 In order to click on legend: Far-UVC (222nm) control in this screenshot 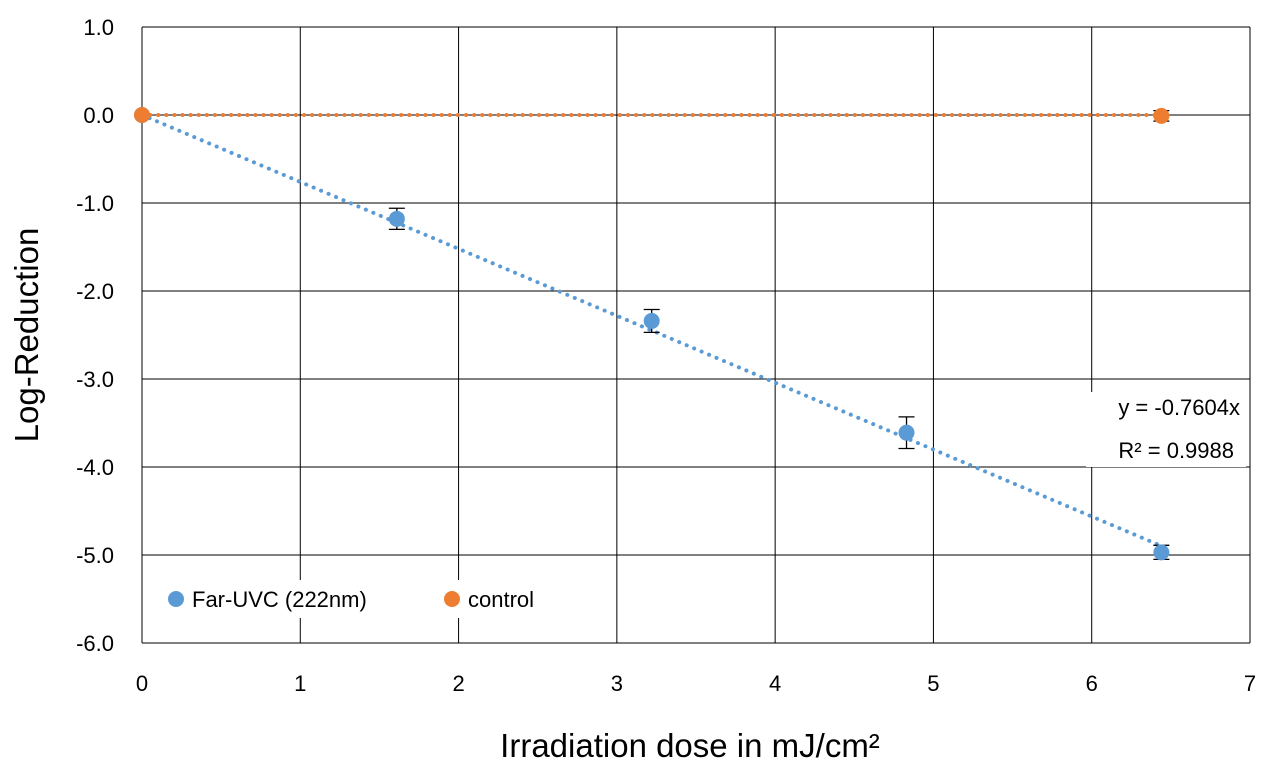, I will do `click(368, 599)`.